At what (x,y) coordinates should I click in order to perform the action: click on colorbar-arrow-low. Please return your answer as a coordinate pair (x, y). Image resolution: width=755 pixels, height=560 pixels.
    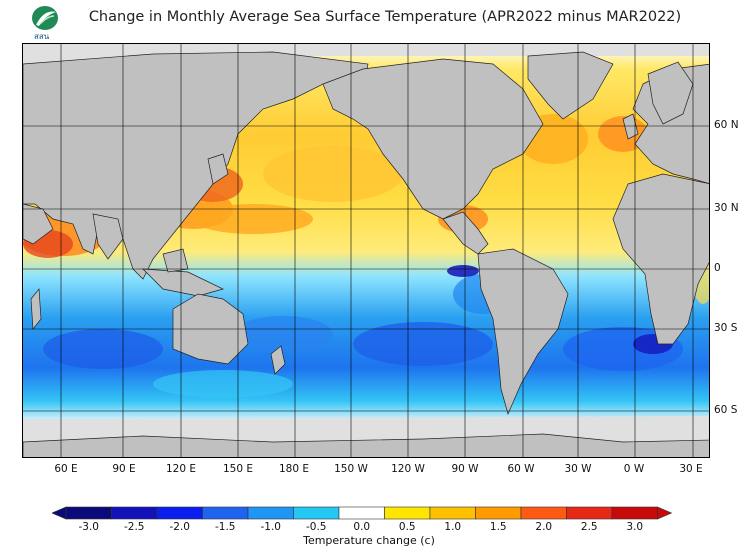
    Looking at the image, I should click on (59, 513).